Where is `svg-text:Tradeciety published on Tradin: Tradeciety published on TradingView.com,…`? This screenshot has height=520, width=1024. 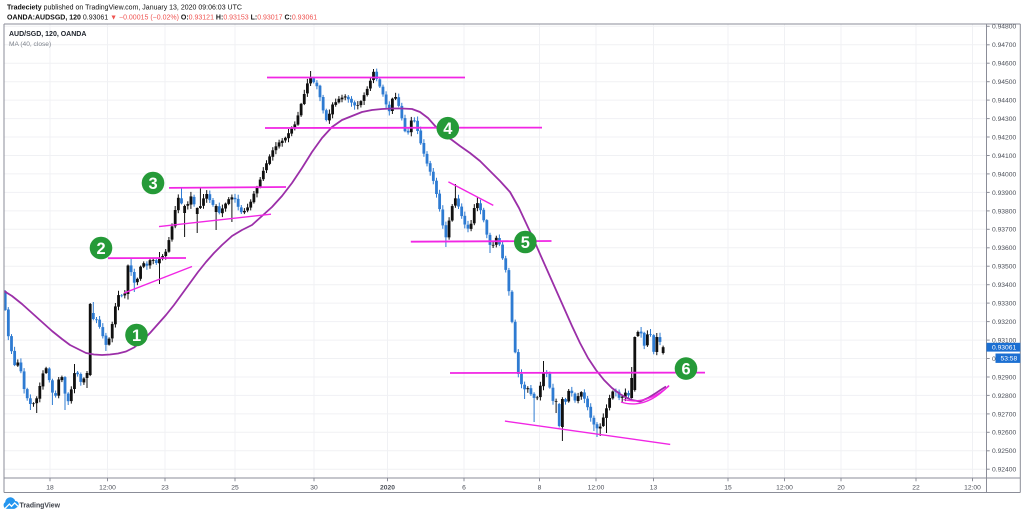
svg-text:Tradeciety published on Tradin: Tradeciety published on TradingView.com,… is located at coordinates (124, 8).